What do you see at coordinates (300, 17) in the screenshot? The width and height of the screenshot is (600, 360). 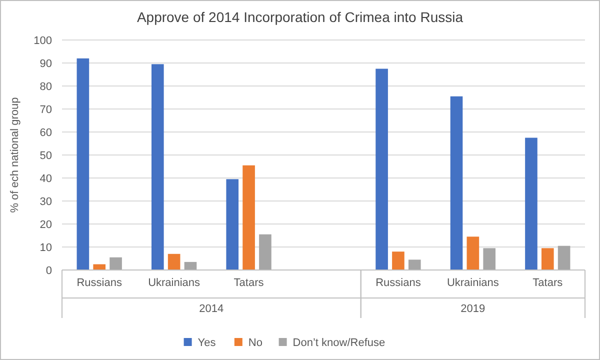 I see `chart-title: Approve of 2014 Incorporation of Crimea into Russia` at bounding box center [300, 17].